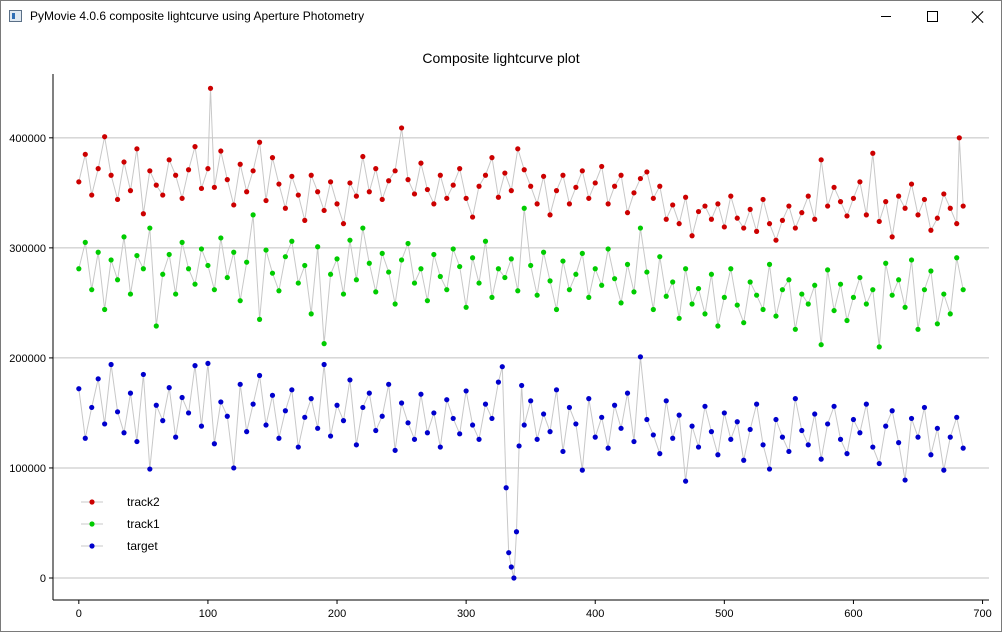 Image resolution: width=1002 pixels, height=632 pixels. Describe the element at coordinates (724, 614) in the screenshot. I see `x-tick-label: 500` at that location.